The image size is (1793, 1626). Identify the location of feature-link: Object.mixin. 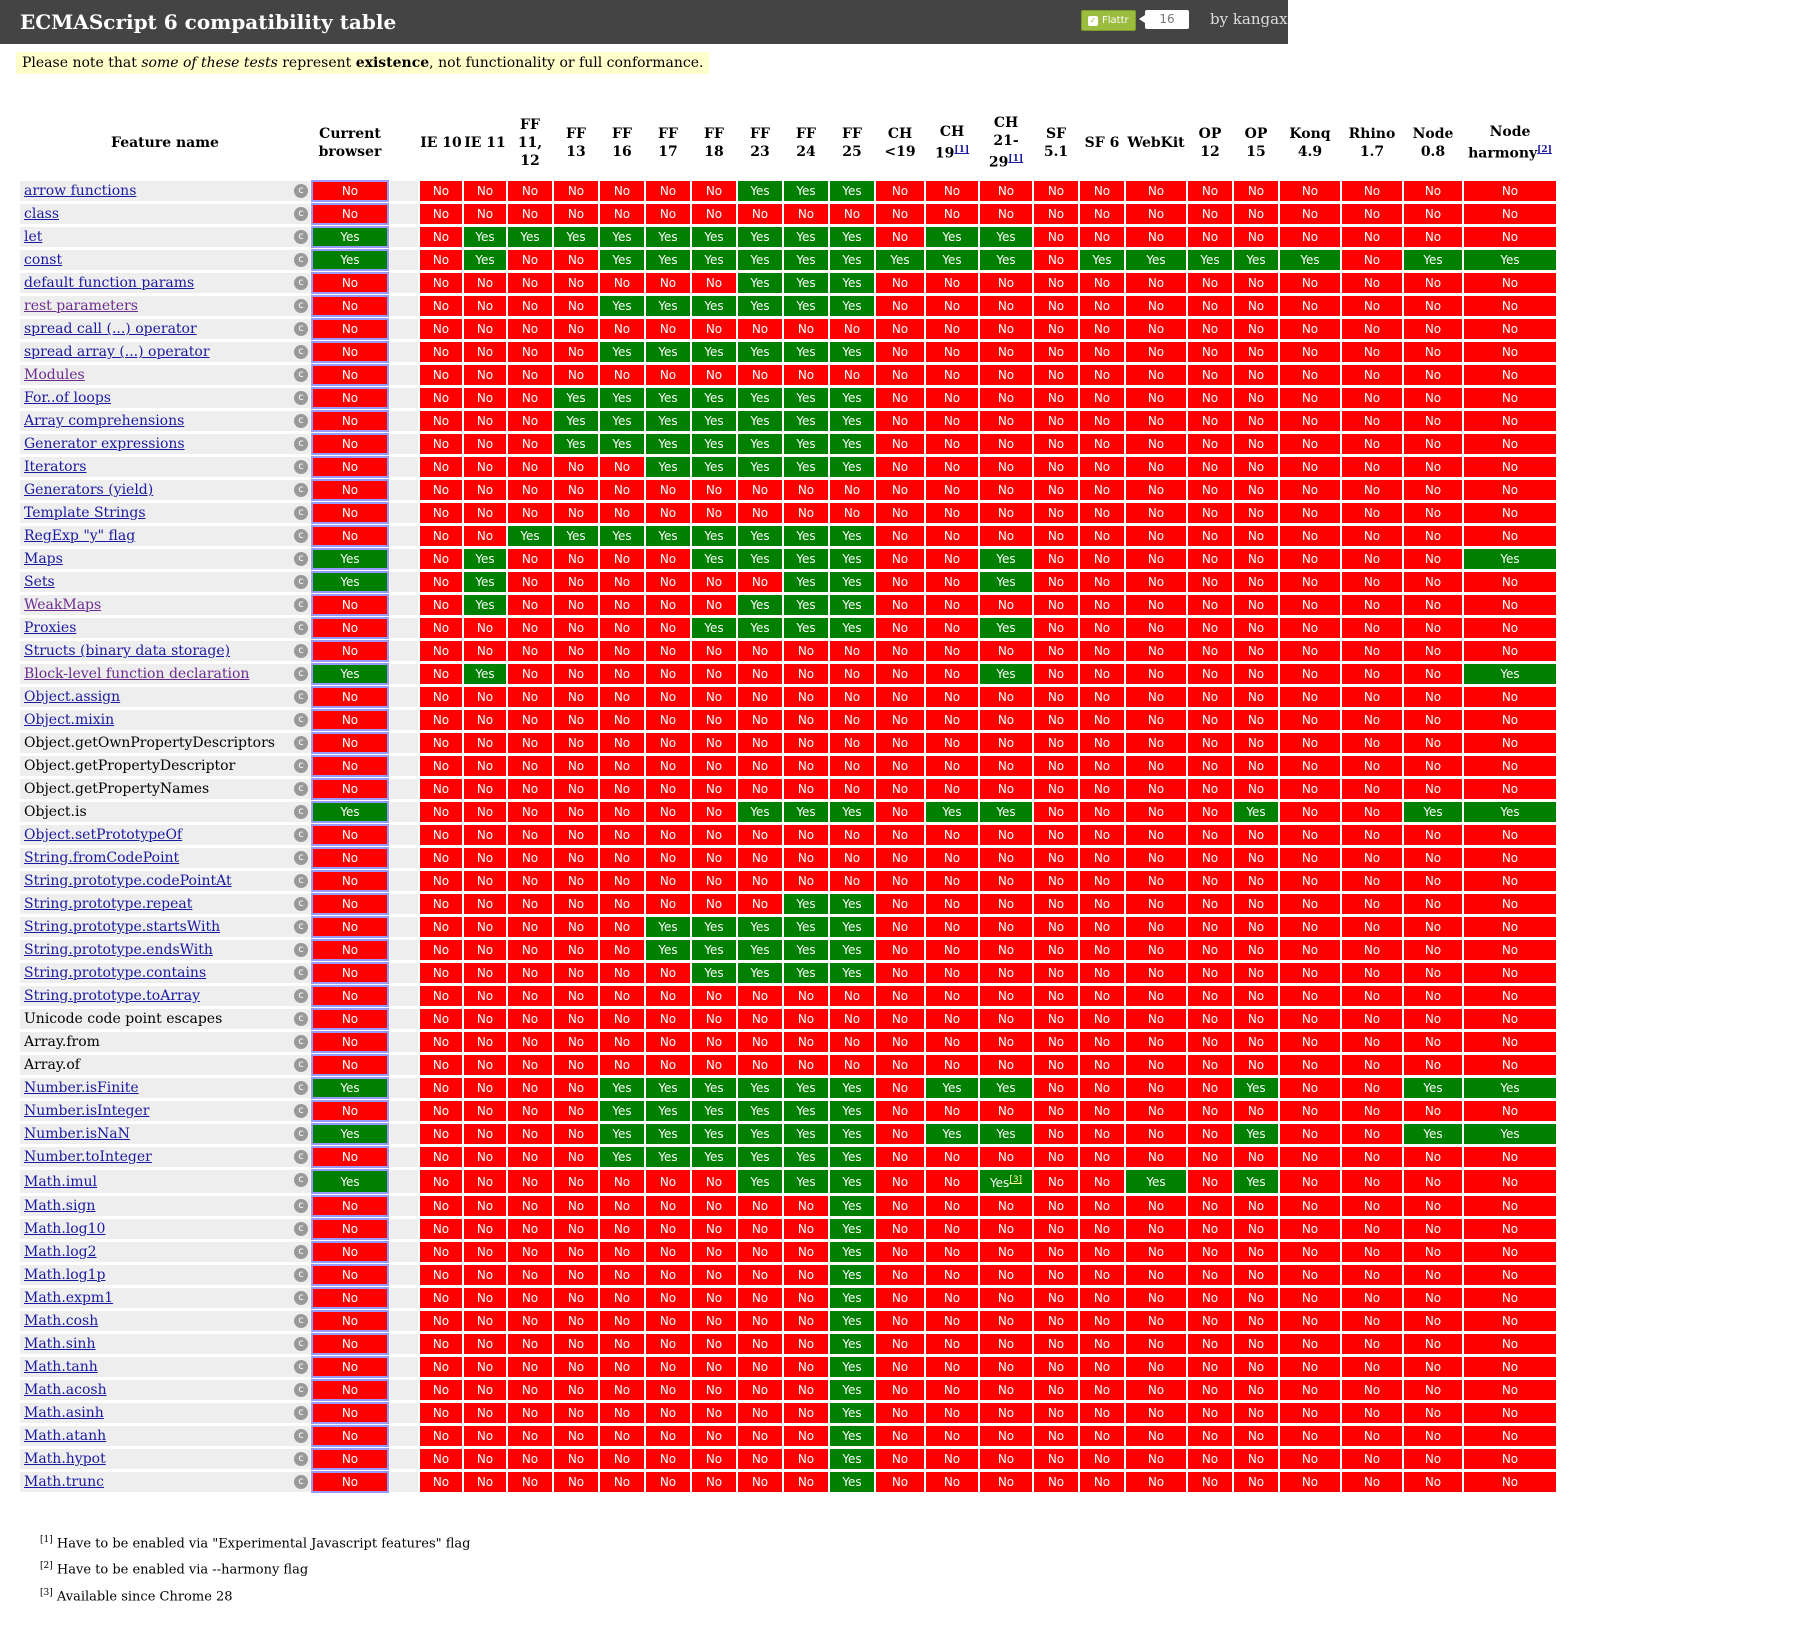
(69, 720).